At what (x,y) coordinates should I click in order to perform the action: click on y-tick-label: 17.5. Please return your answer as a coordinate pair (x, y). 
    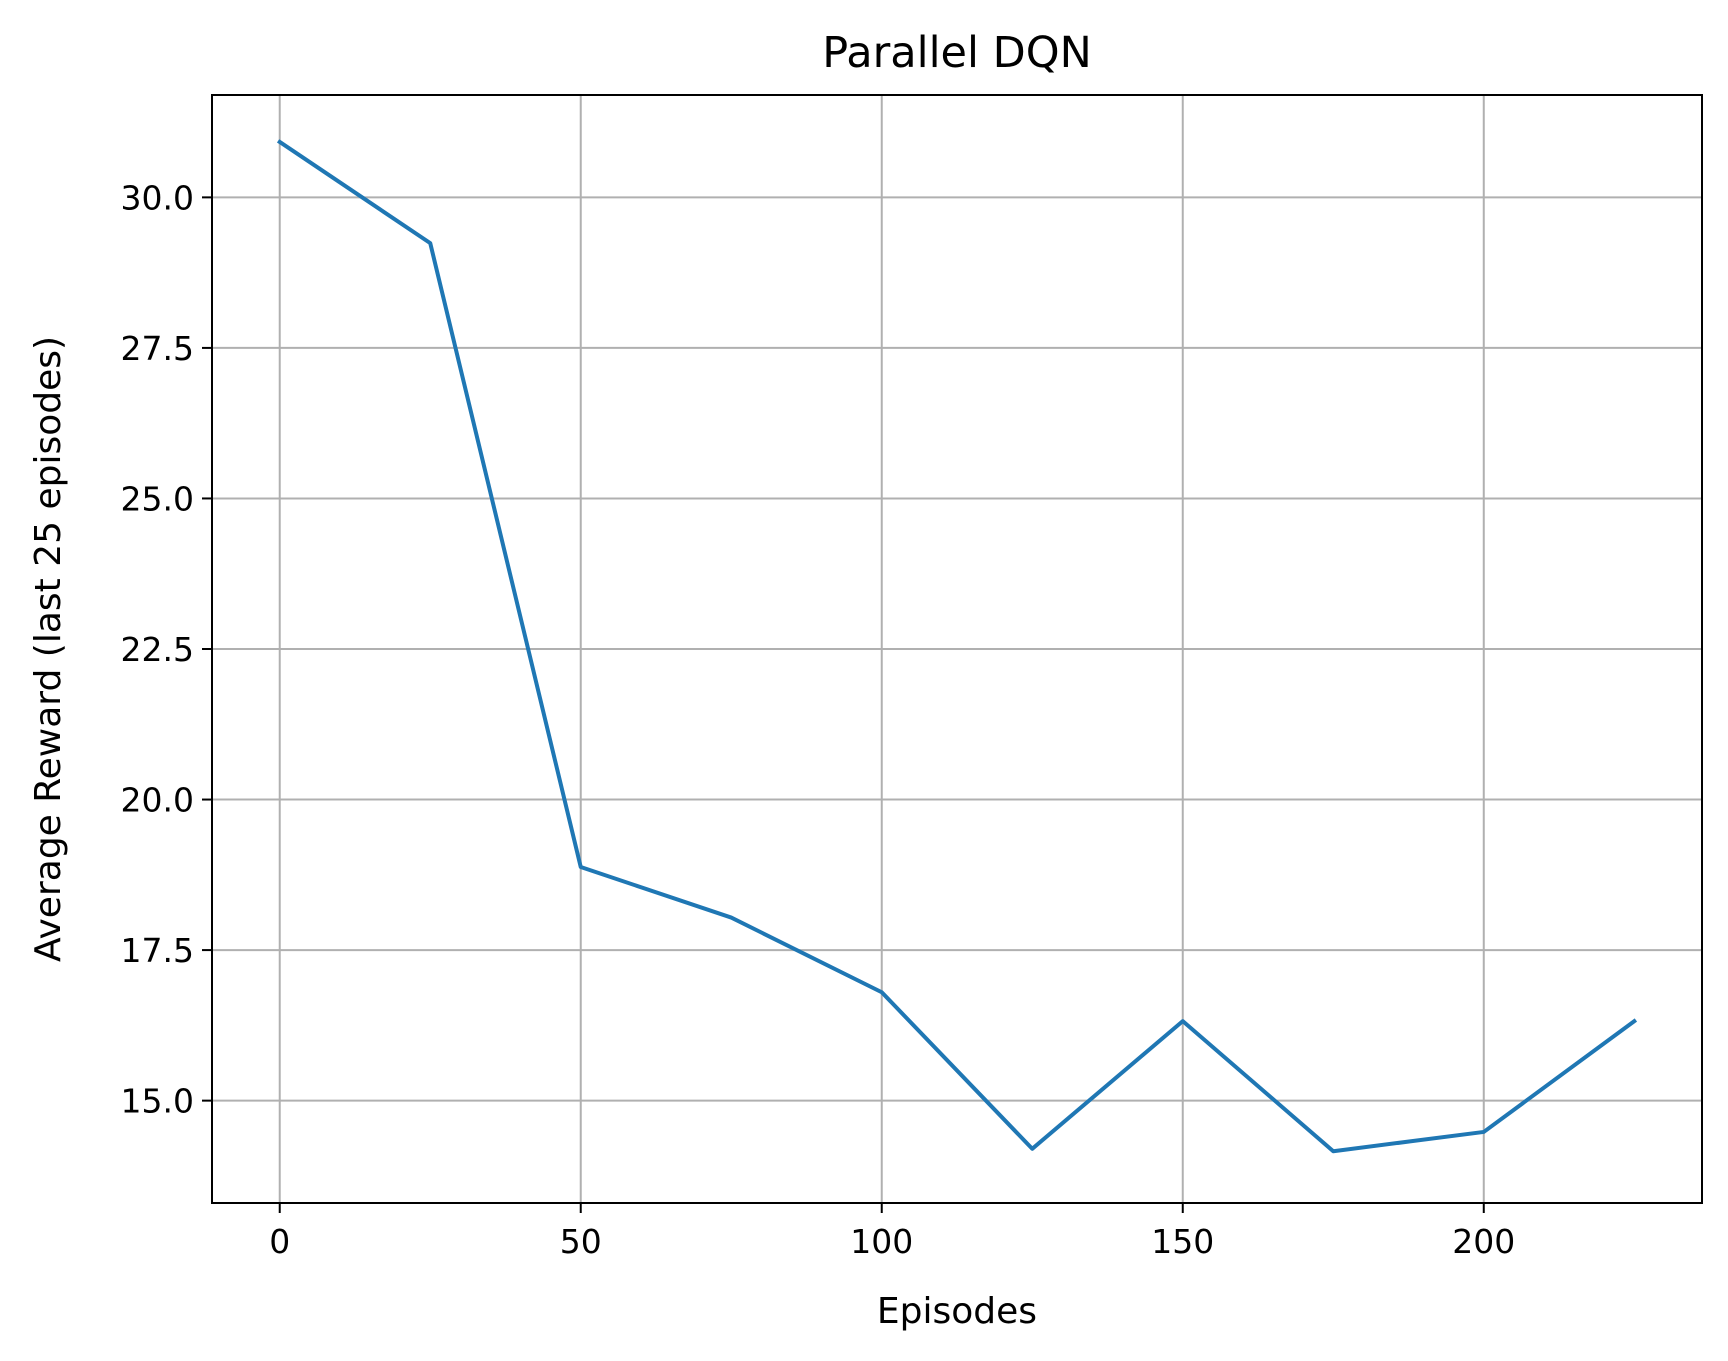
    Looking at the image, I should click on (157, 950).